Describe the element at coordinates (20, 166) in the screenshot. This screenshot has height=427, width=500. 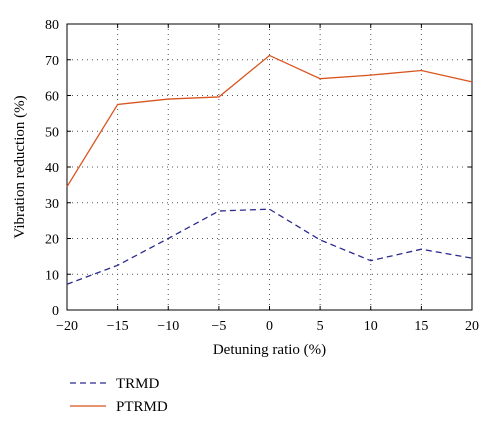
I see `y-axis-label: Vibration reduction (%)` at that location.